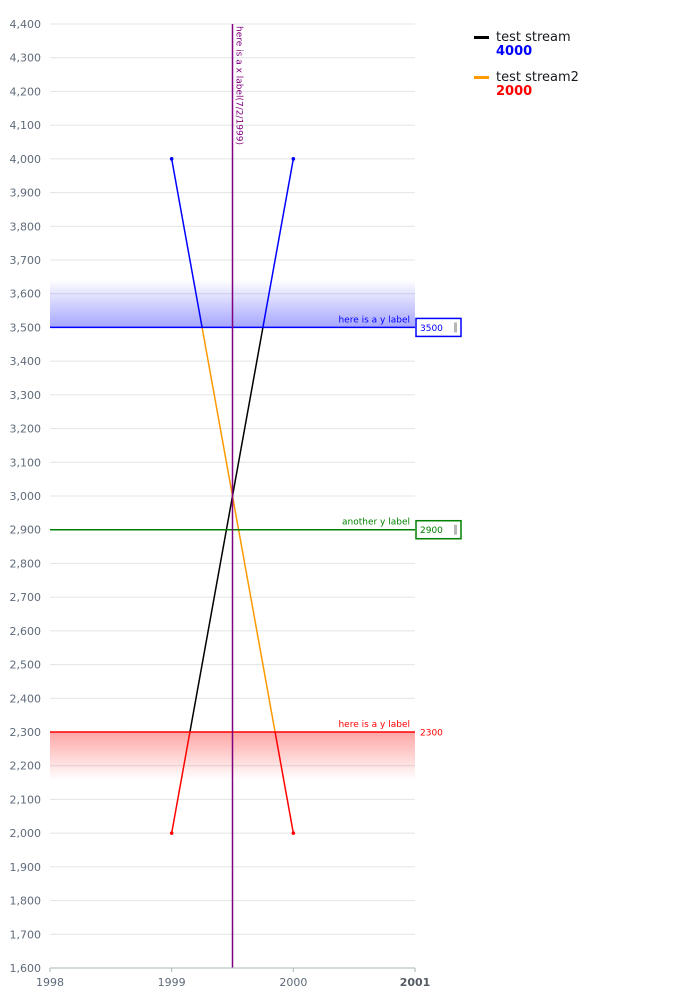 The width and height of the screenshot is (700, 998). Describe the element at coordinates (26, 24) in the screenshot. I see `y-tick-label: 4,400` at that location.